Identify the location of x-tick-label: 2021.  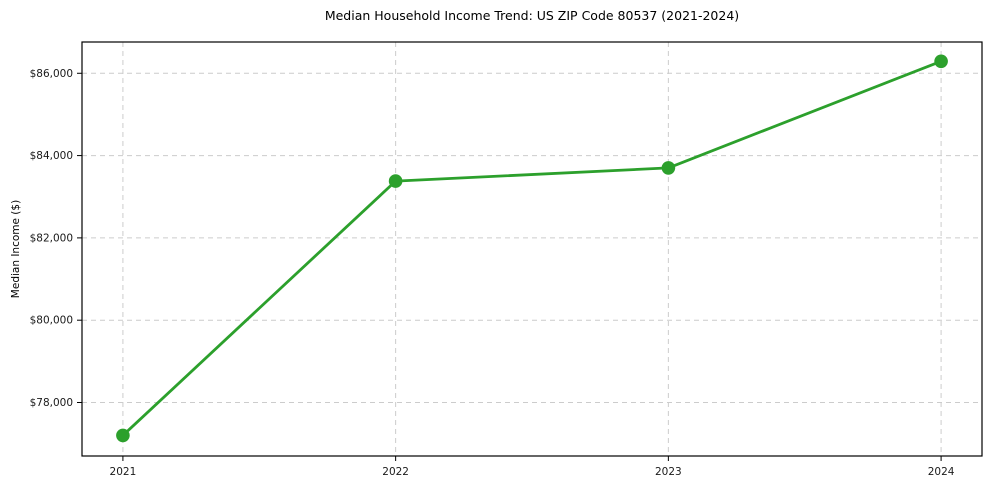
(123, 472).